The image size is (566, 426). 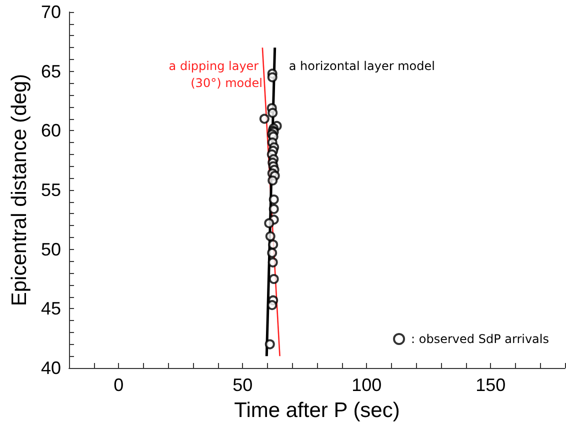 What do you see at coordinates (215, 74) in the screenshot?
I see `series-label: a dipping layer (30°) model` at bounding box center [215, 74].